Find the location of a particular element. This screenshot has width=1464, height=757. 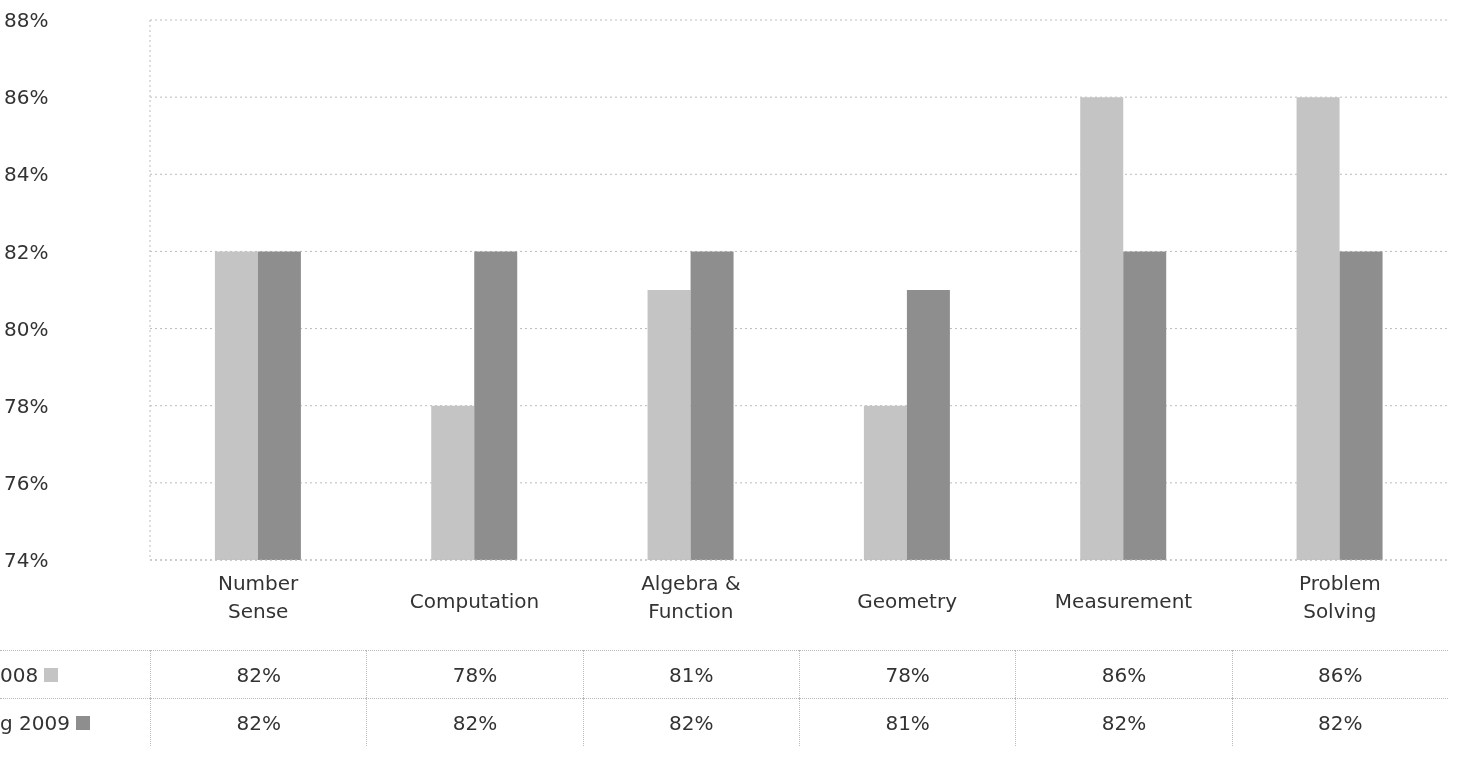

y-tick-label: 74% is located at coordinates (26, 560).